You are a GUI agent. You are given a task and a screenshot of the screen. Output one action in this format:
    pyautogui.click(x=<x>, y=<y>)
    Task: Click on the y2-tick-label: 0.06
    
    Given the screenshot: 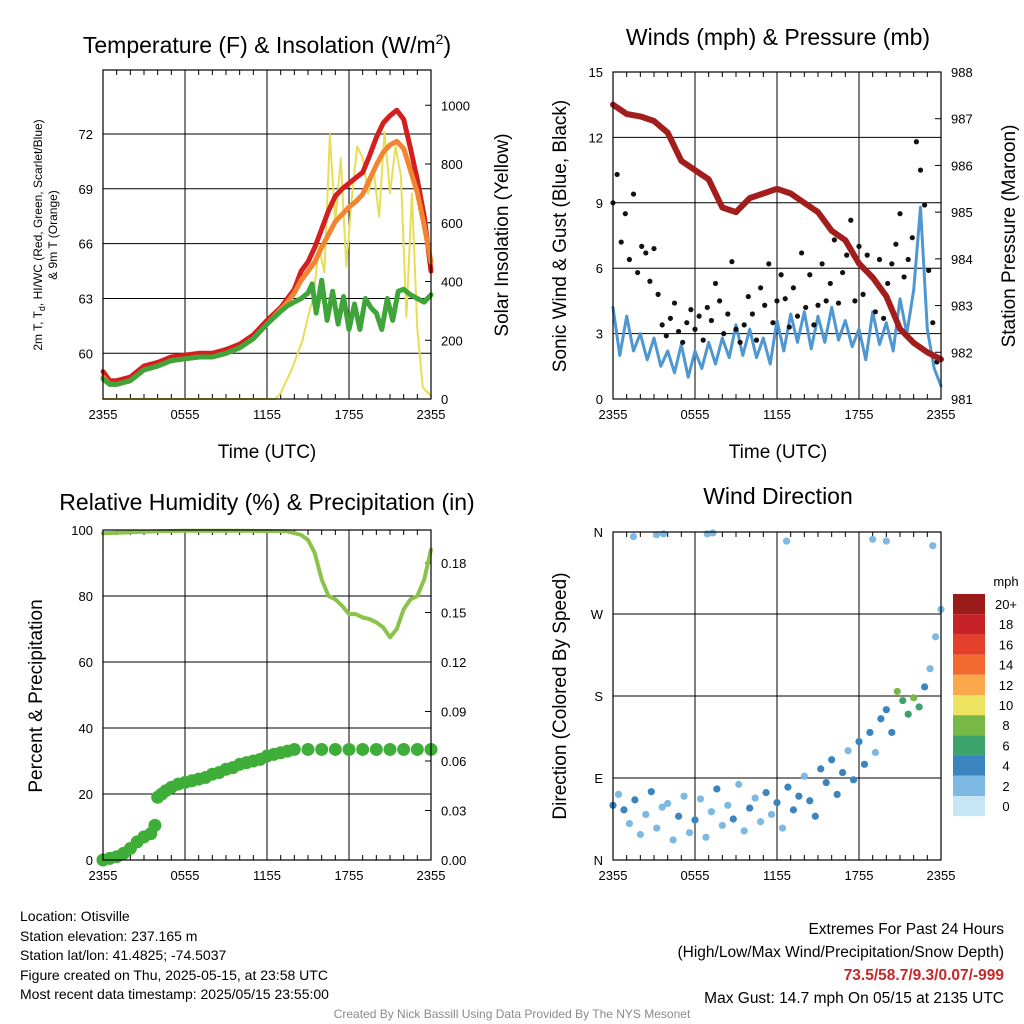 What is the action you would take?
    pyautogui.click(x=453, y=761)
    